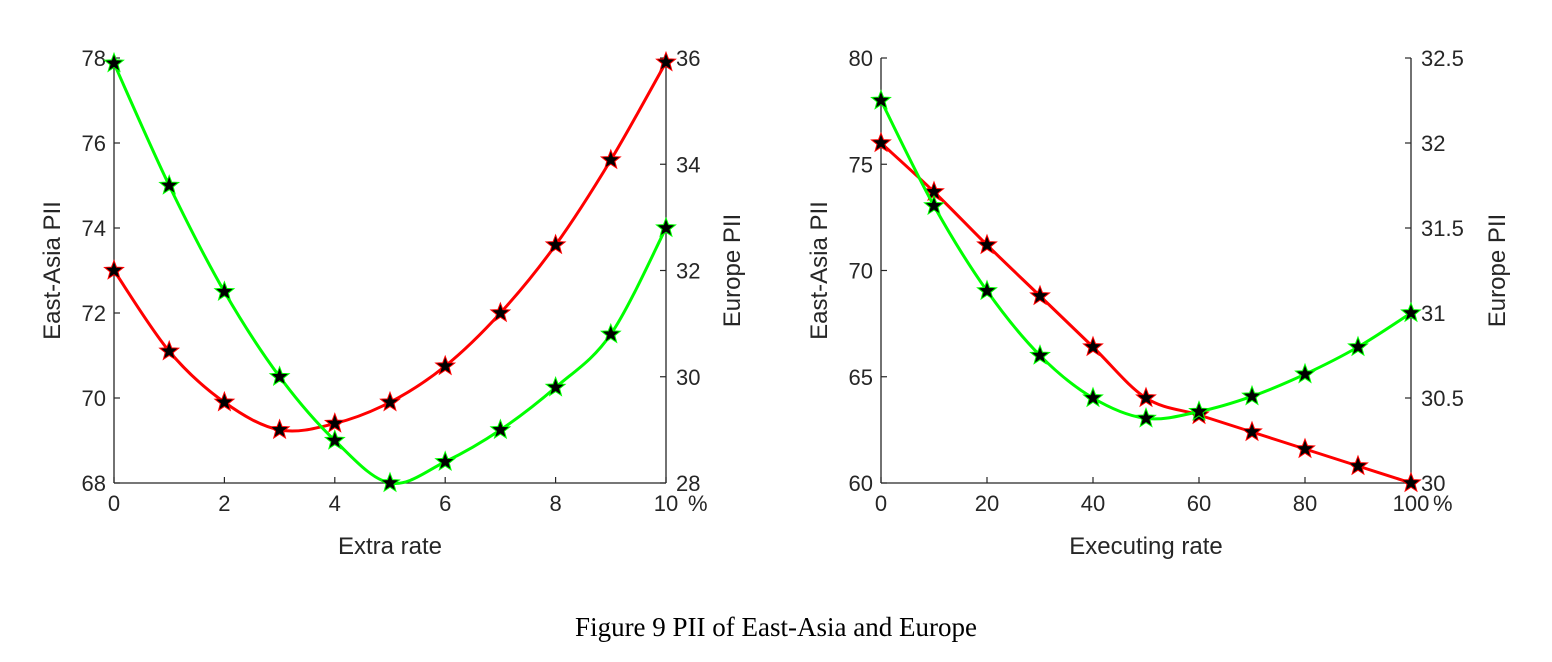 The height and width of the screenshot is (662, 1552). I want to click on right-y-tick-label: 32.5, so click(1442, 58).